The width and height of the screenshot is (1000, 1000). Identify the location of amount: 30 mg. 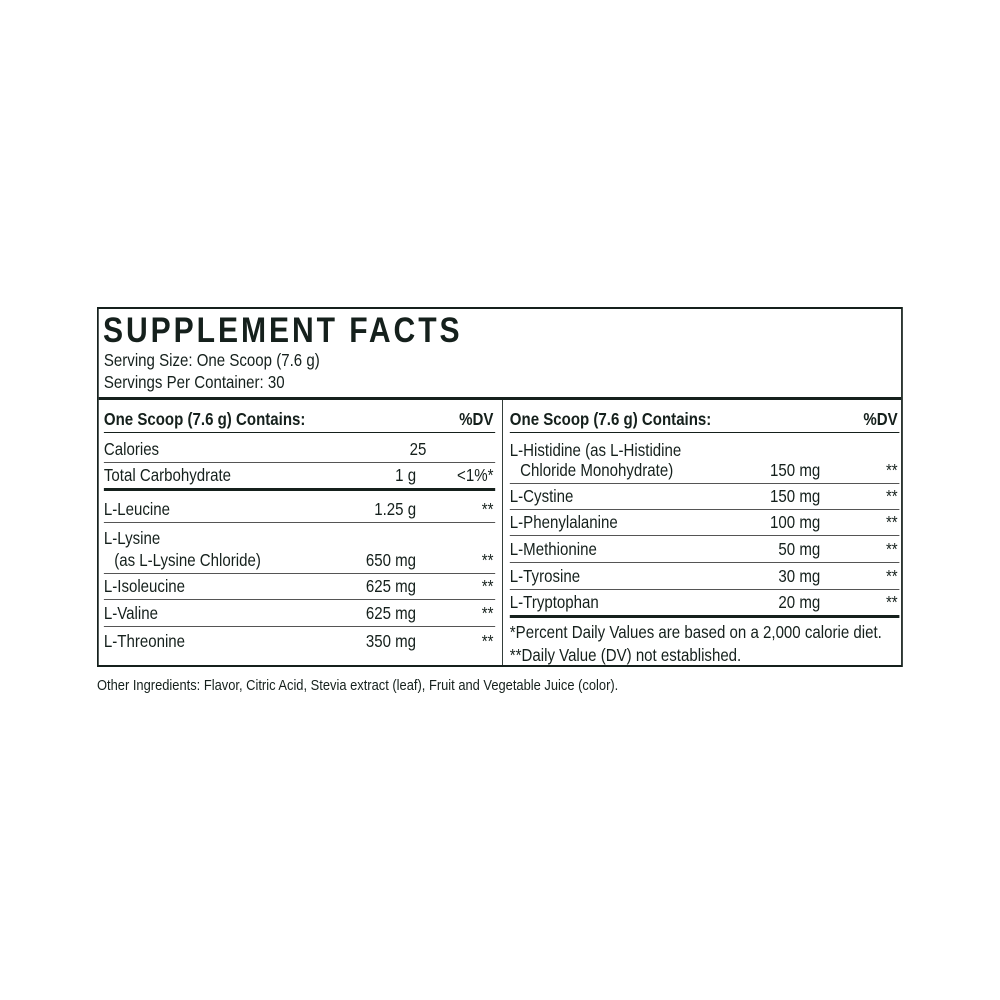
(799, 576).